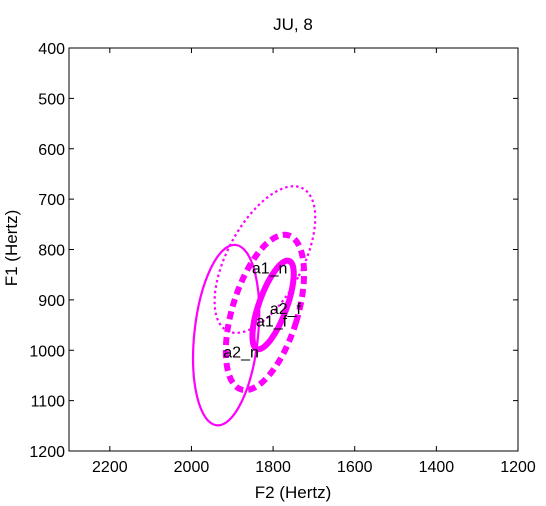 Image resolution: width=546 pixels, height=506 pixels. I want to click on label-a1-n: a1_n, so click(270, 269).